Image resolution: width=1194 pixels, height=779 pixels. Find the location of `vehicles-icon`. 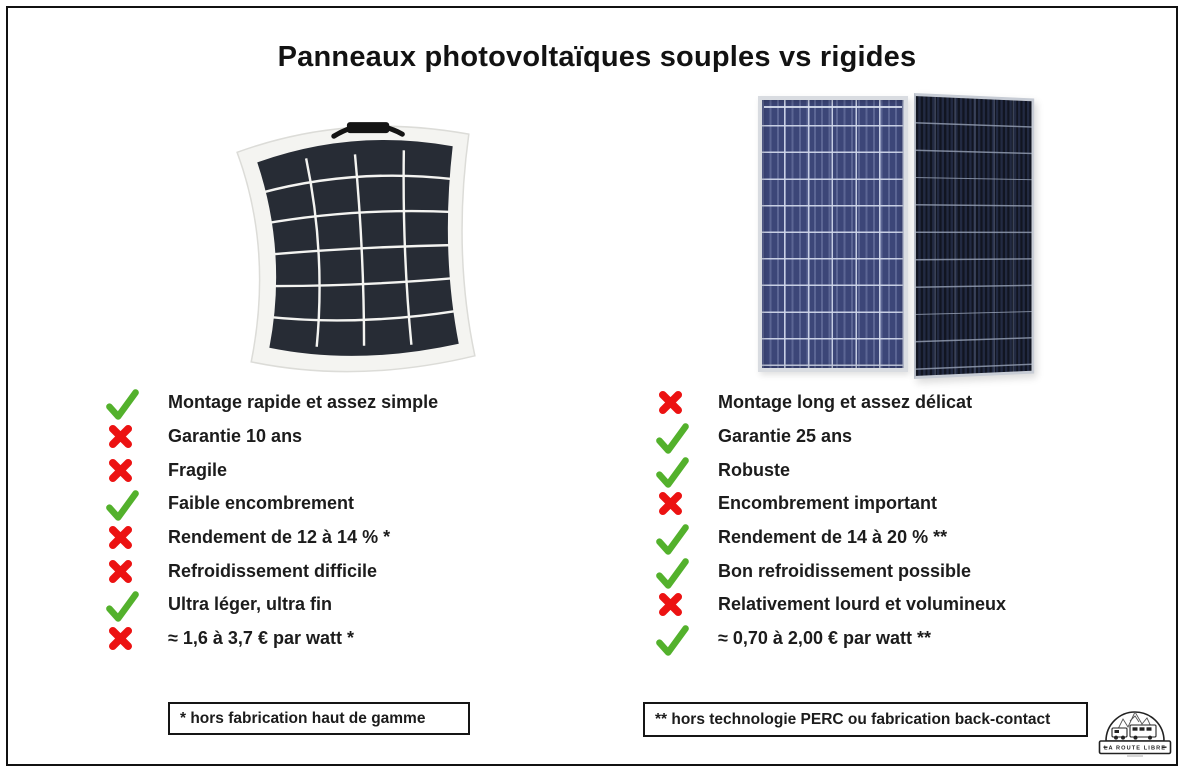

vehicles-icon is located at coordinates (1134, 732).